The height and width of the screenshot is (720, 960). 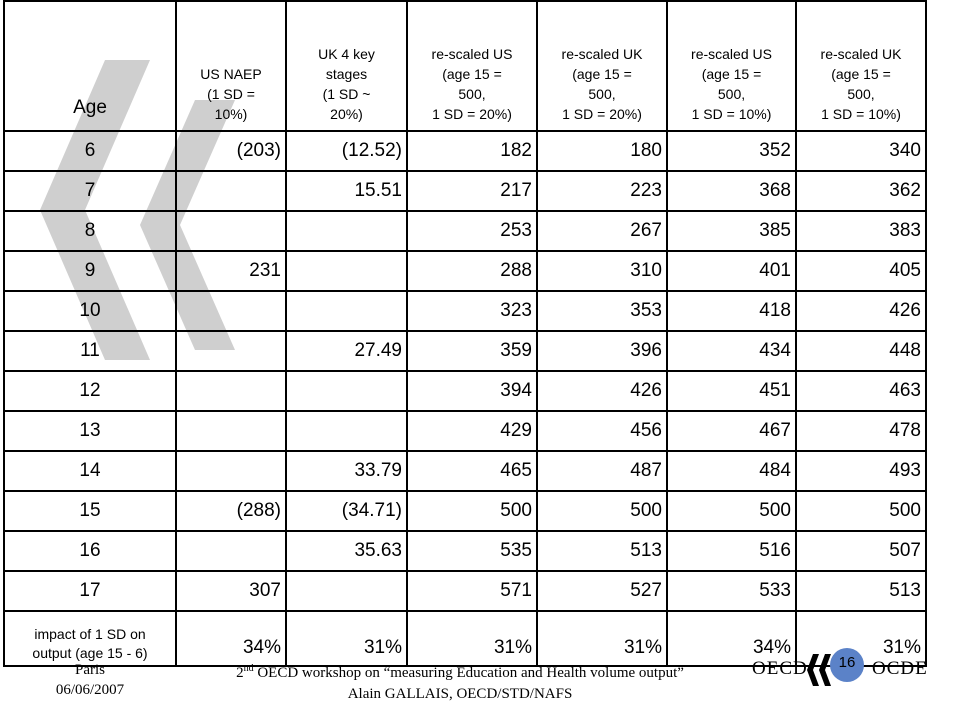 I want to click on cell-age: 16, so click(x=90, y=551).